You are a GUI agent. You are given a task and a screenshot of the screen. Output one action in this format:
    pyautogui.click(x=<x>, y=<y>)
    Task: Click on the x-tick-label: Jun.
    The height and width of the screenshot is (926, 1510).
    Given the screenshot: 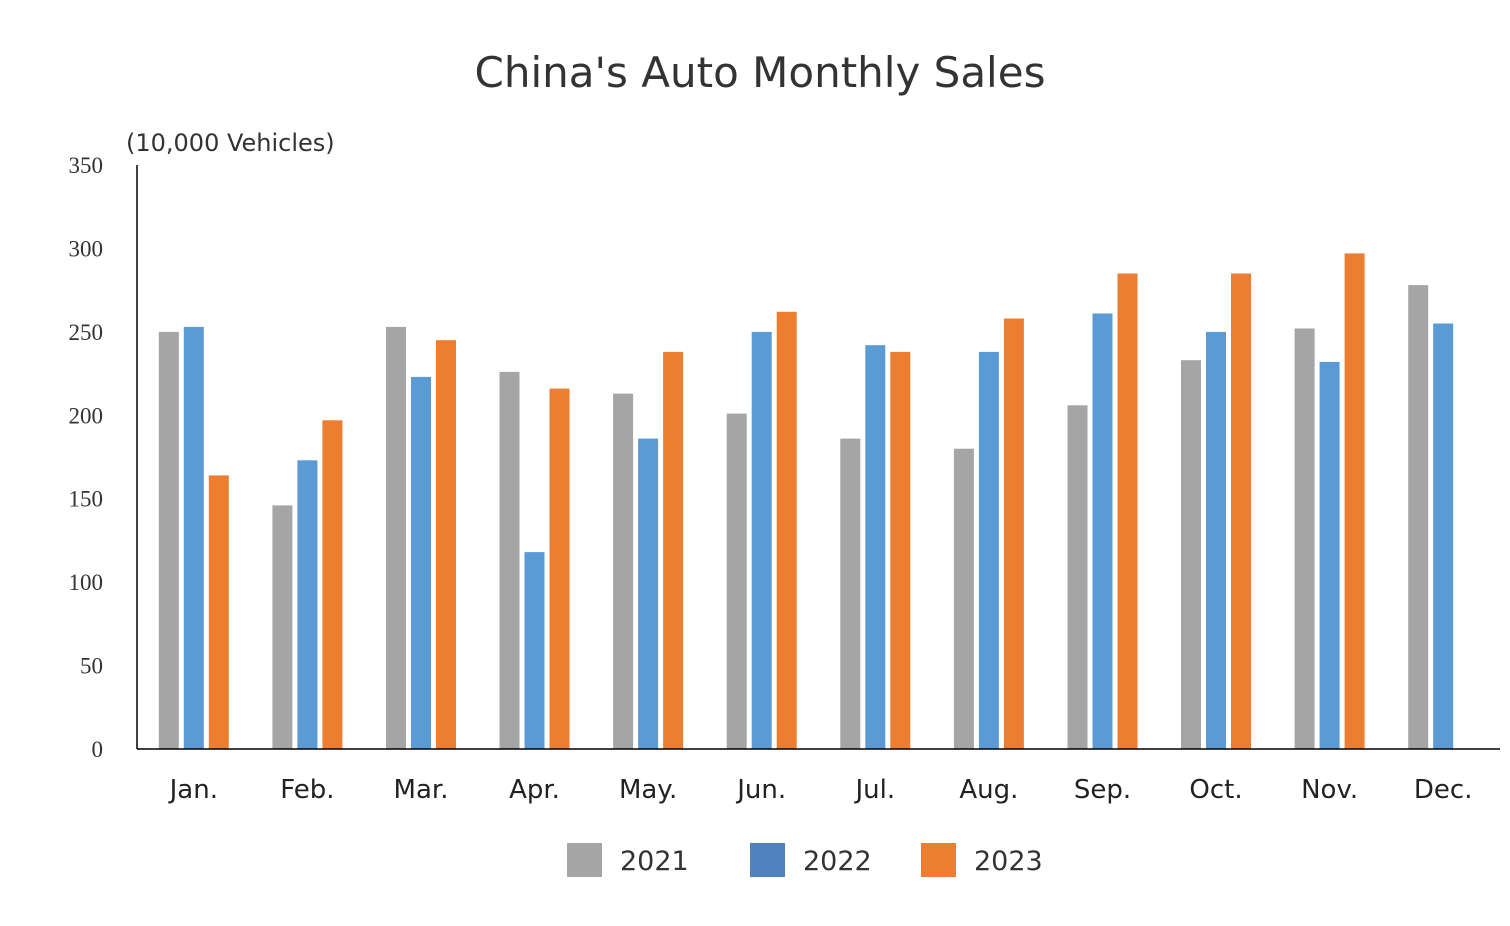 What is the action you would take?
    pyautogui.click(x=760, y=790)
    